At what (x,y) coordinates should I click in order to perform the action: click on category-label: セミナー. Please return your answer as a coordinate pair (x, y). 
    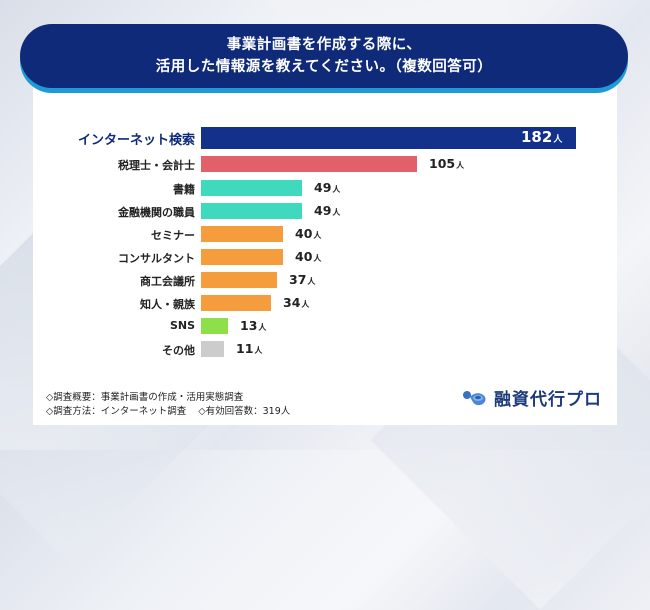
    Looking at the image, I should click on (173, 235).